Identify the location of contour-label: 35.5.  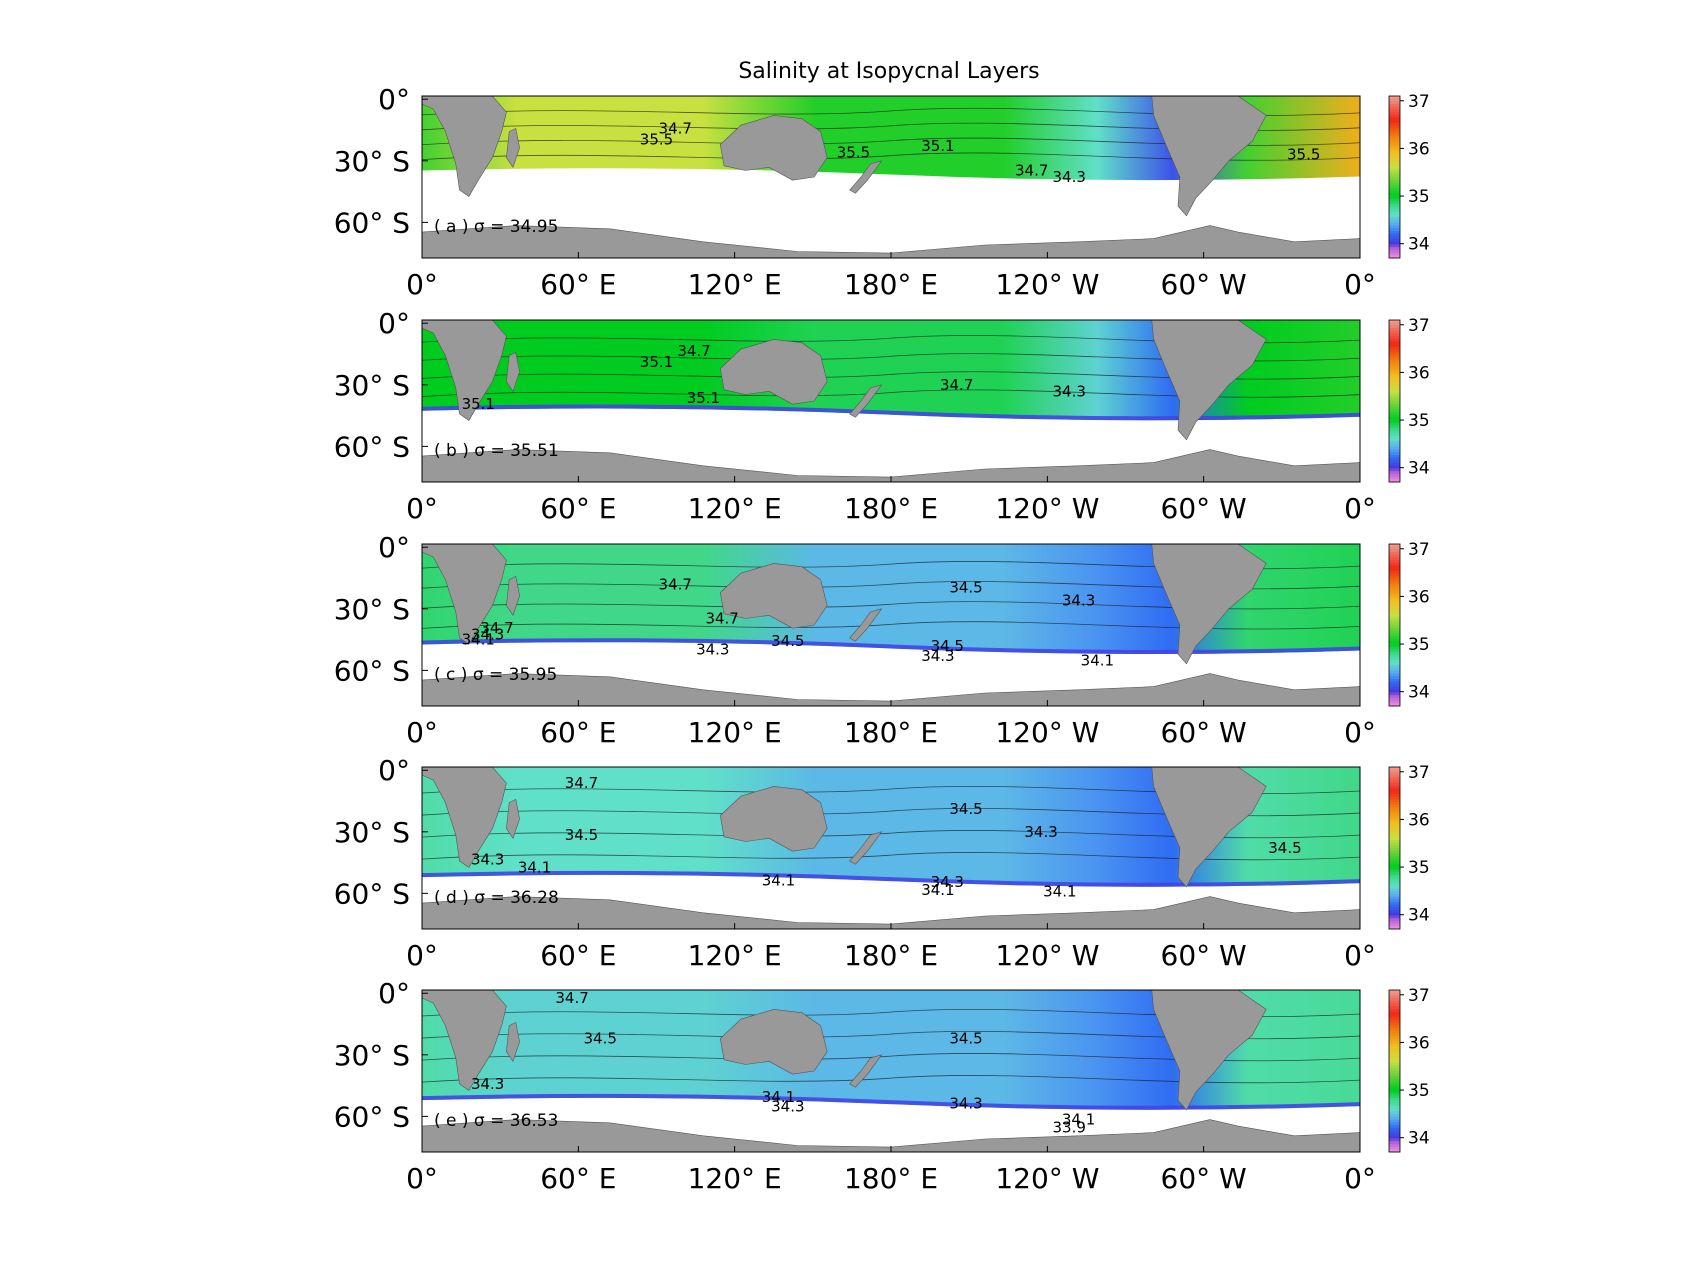
(1303, 154).